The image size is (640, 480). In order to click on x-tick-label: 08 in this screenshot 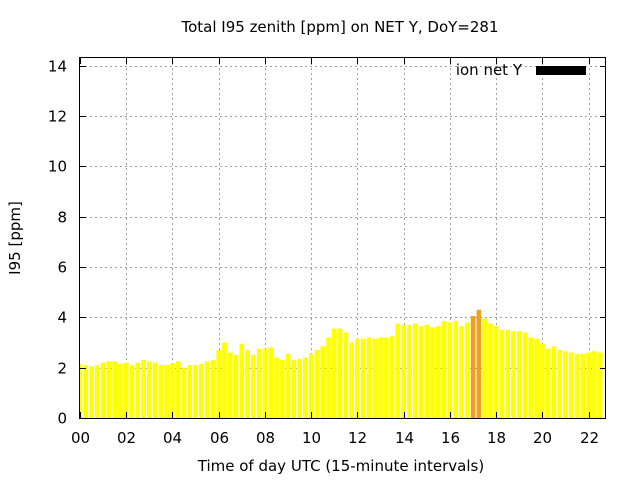, I will do `click(265, 438)`.